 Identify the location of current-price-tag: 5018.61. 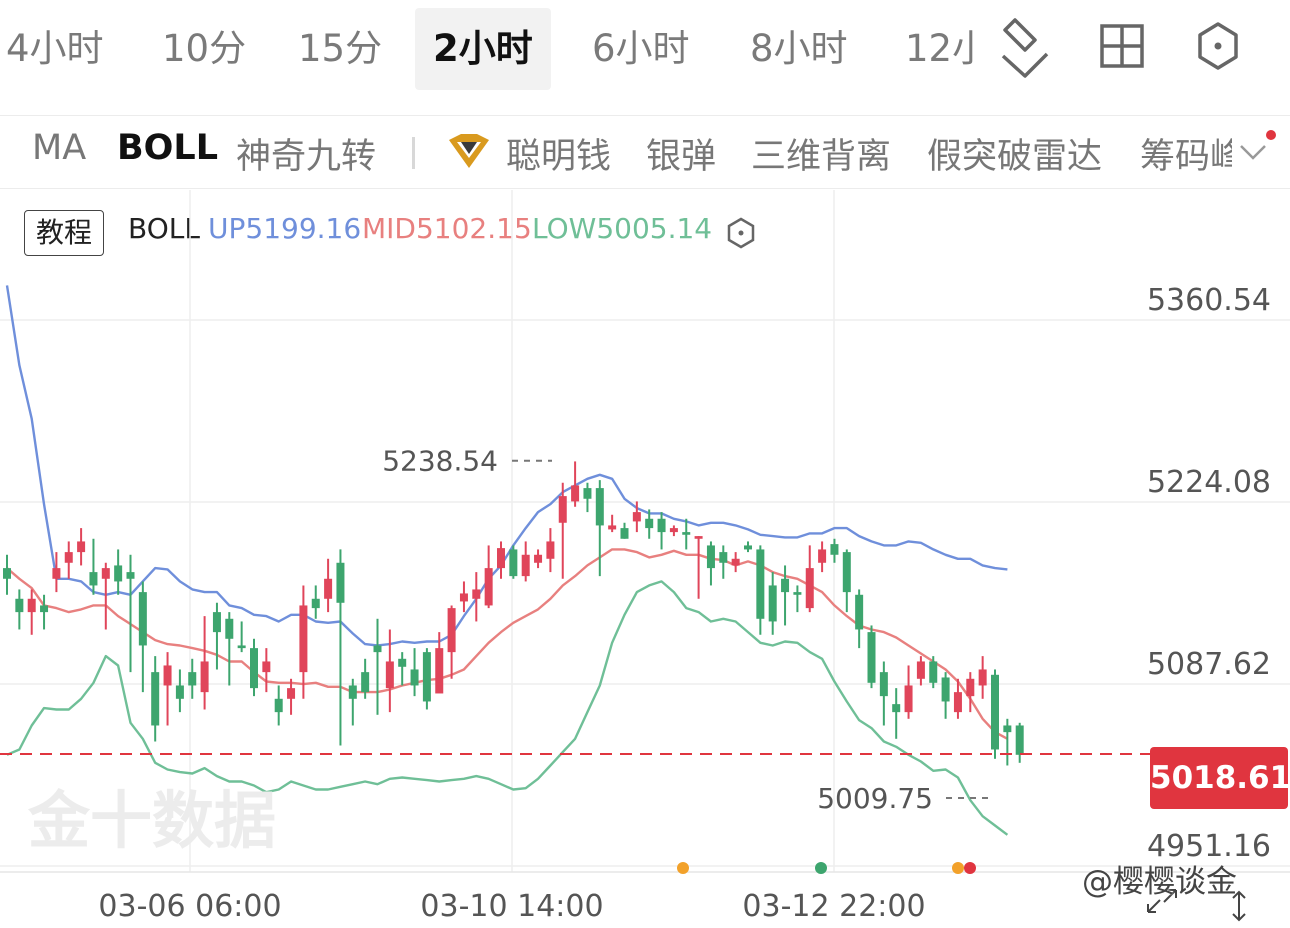
(1220, 778).